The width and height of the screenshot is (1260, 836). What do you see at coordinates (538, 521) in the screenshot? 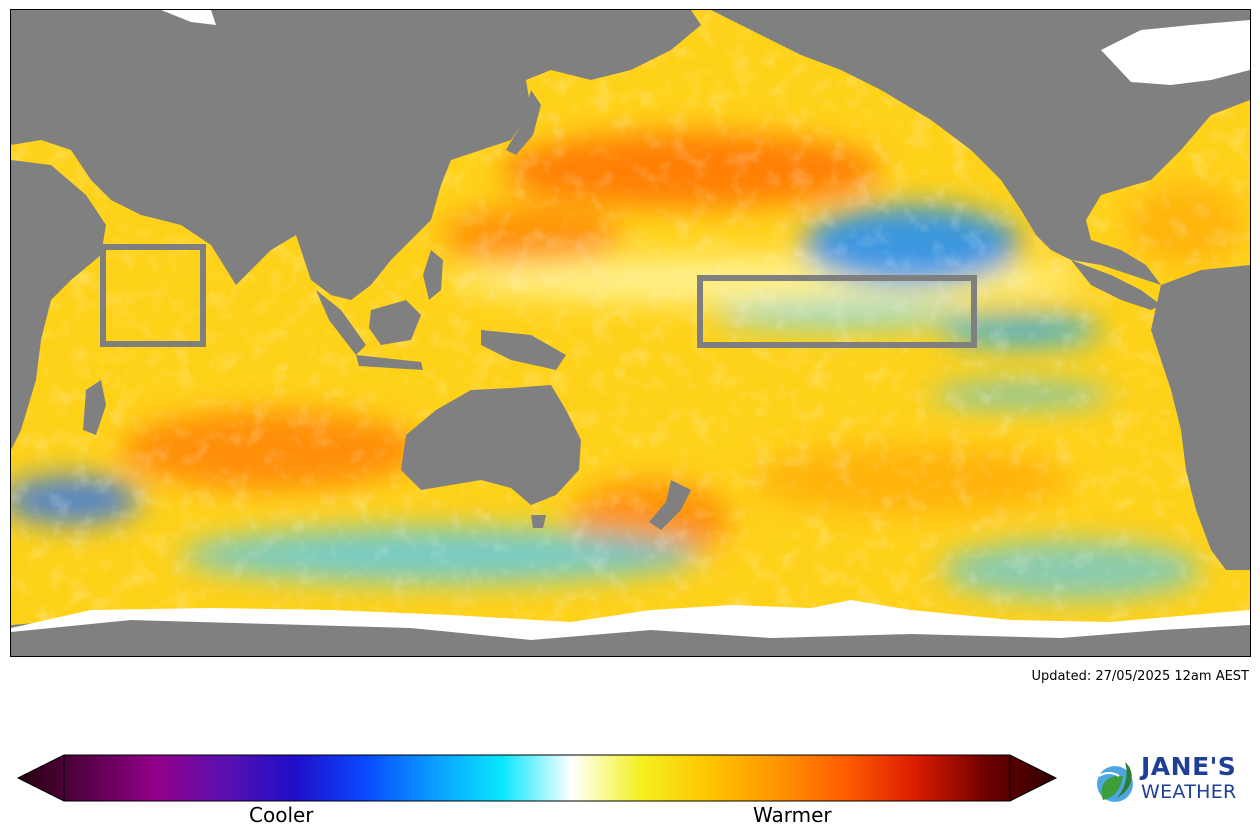
I see `land-tasmania` at bounding box center [538, 521].